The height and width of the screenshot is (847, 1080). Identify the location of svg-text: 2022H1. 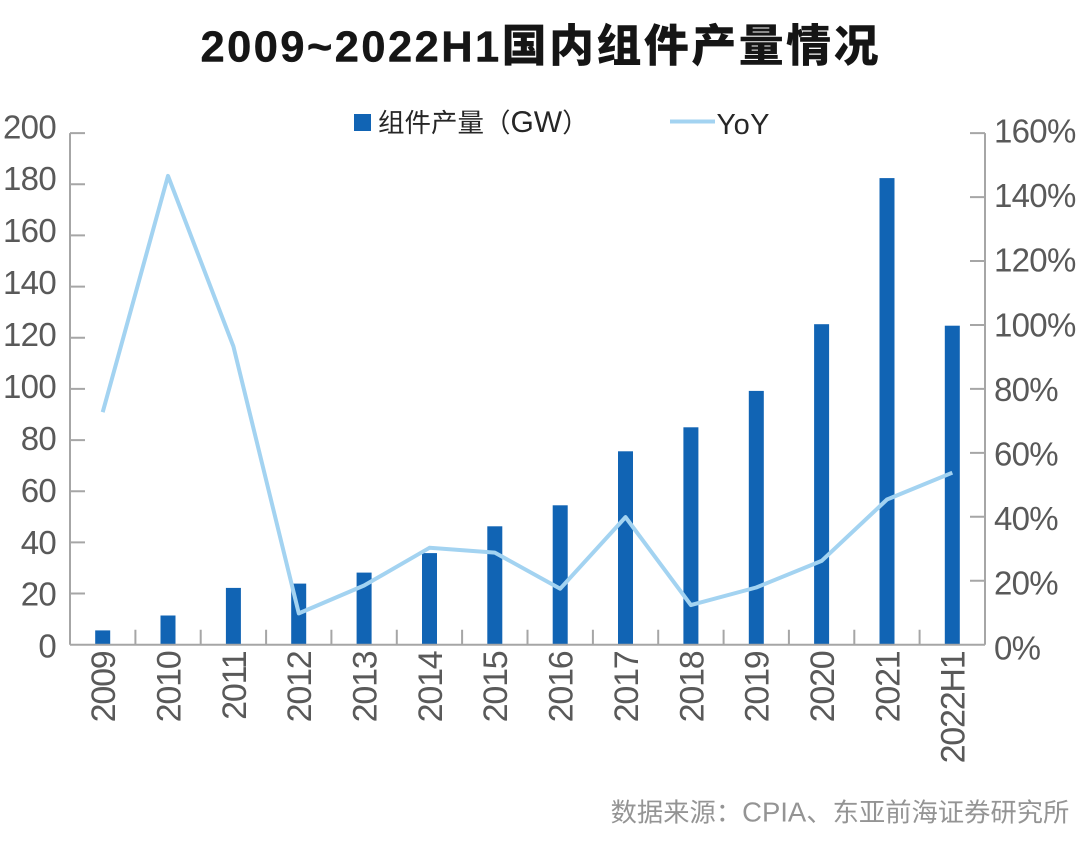
(954, 707).